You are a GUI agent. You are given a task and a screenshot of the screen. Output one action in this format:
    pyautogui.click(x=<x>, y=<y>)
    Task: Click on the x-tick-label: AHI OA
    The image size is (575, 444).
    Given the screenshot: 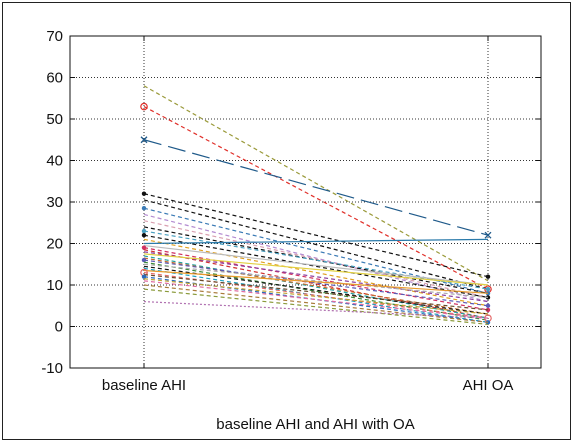 What is the action you would take?
    pyautogui.click(x=488, y=385)
    